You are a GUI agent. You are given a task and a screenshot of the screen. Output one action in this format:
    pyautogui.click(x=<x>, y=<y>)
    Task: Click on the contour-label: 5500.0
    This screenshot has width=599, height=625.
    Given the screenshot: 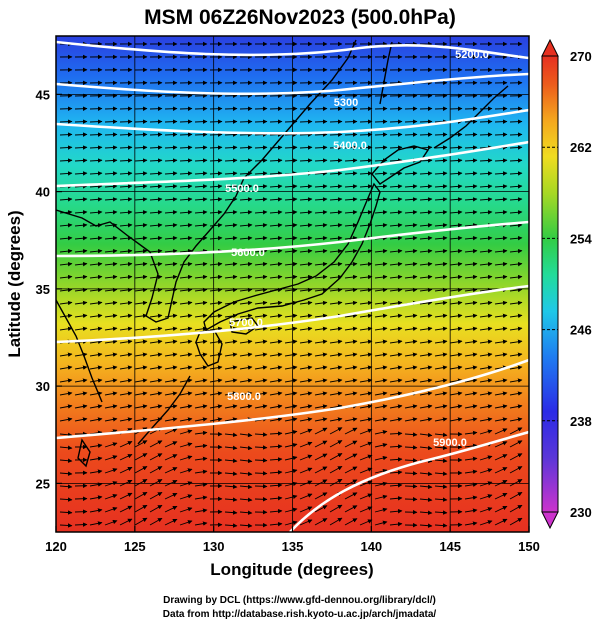 What is the action you would take?
    pyautogui.click(x=242, y=189)
    